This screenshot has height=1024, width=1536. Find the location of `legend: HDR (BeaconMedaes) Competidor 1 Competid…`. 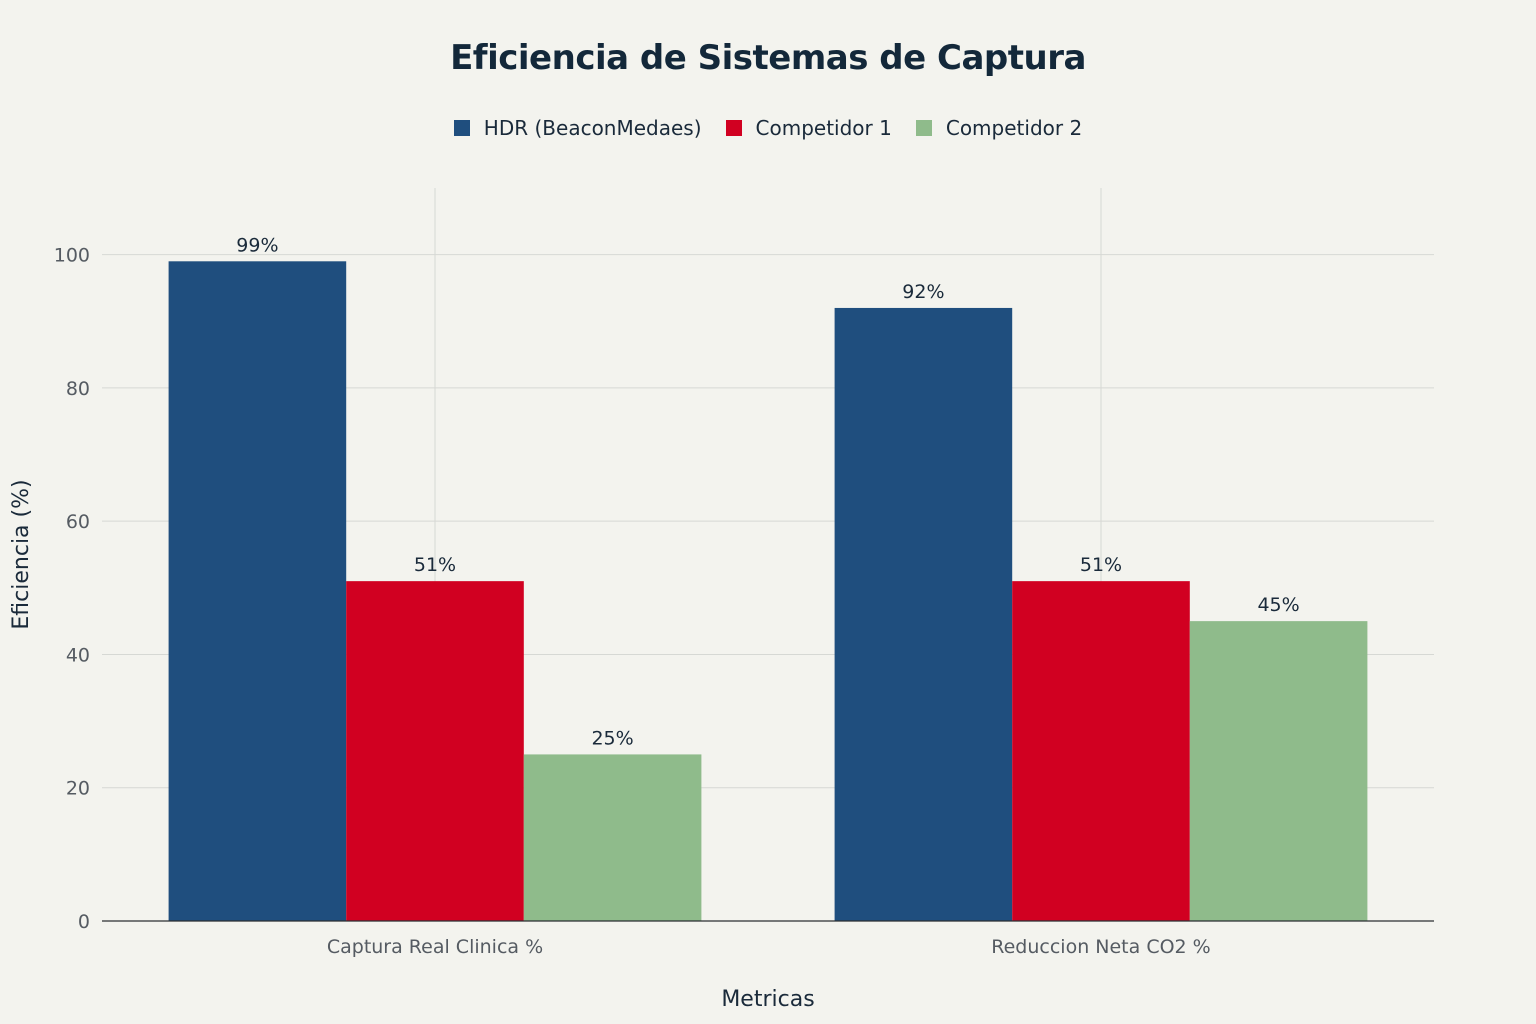

legend: HDR (BeaconMedaes) Competidor 1 Competid… is located at coordinates (768, 128).